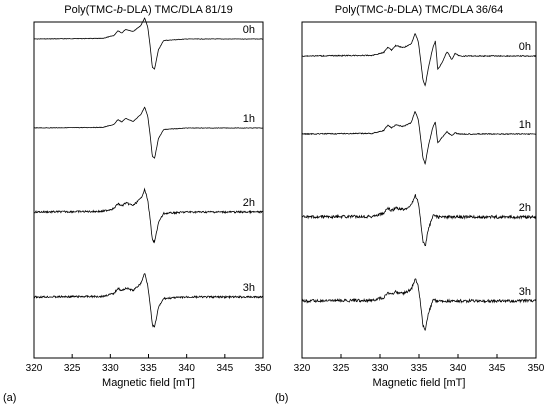  I want to click on chart-title: Poly(TMC-b-DLA) TMC/DLA 81/19, so click(148, 10).